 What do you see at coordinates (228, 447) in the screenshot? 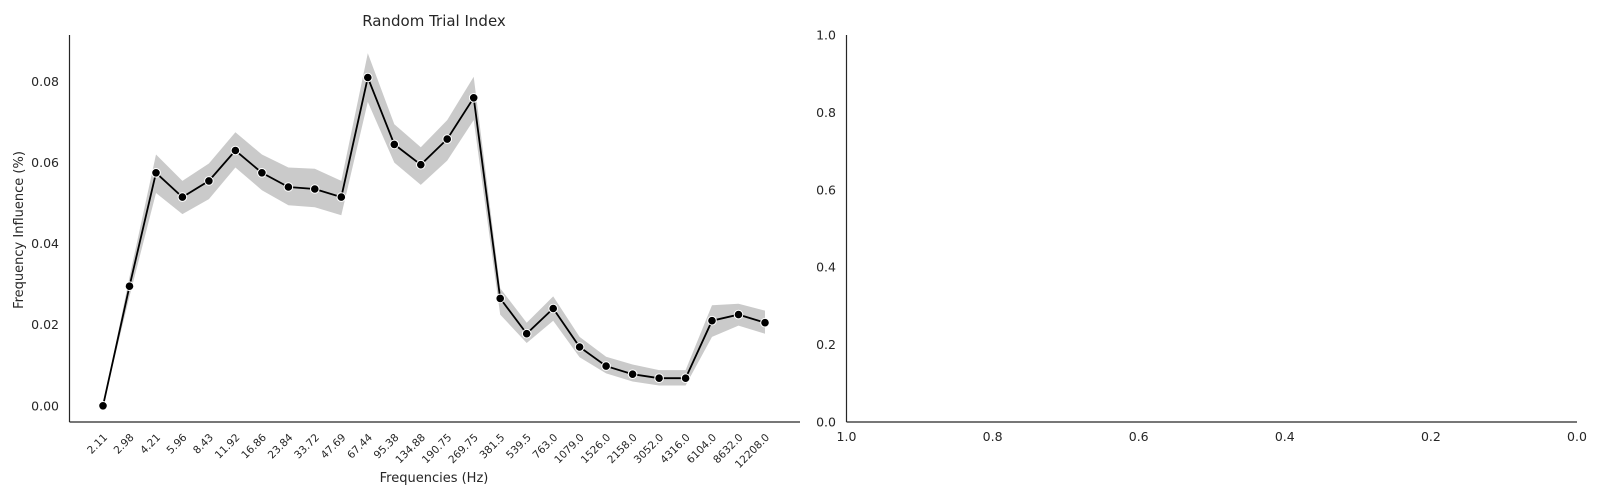
I see `x-tick-label: 11.92` at bounding box center [228, 447].